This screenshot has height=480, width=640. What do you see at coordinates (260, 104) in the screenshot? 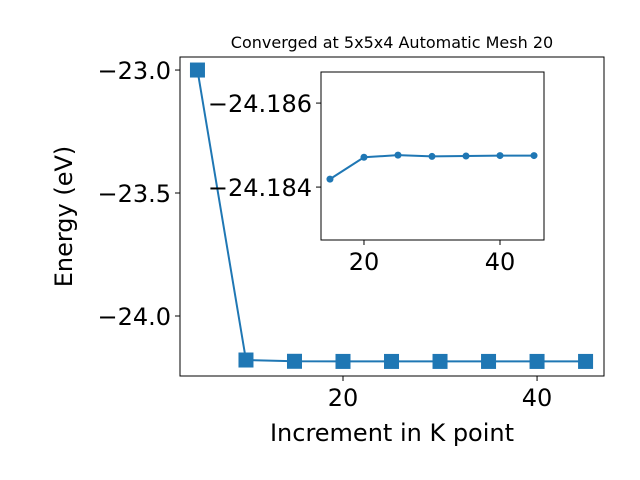
I see `y-tick-label: −24.186` at bounding box center [260, 104].